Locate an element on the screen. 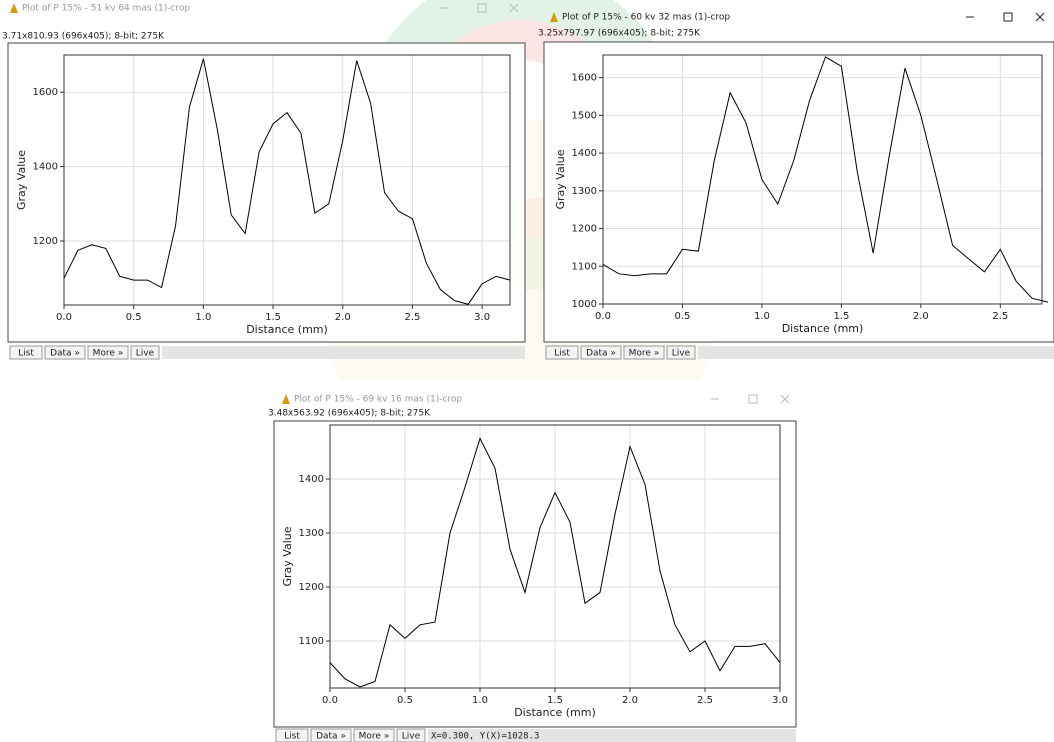 The image size is (1054, 742). image-info: 3.25x797.97 (696x405); 8-bit; 275K is located at coordinates (619, 34).